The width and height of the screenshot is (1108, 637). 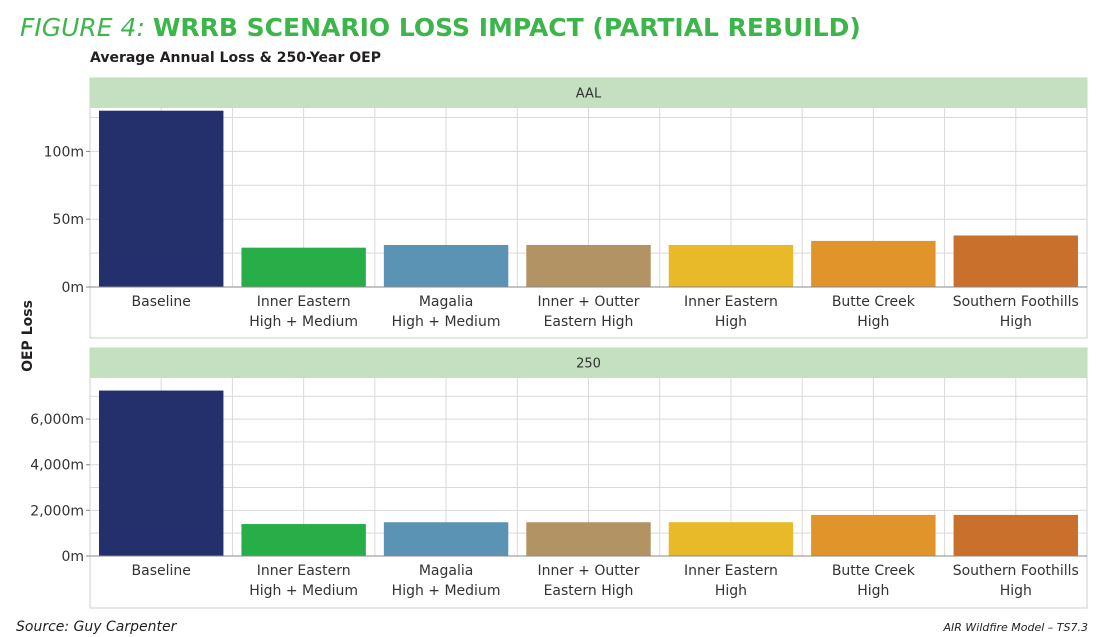 I want to click on chart-subtitle: Average Annual Loss & 250-Year OEP, so click(x=235, y=58).